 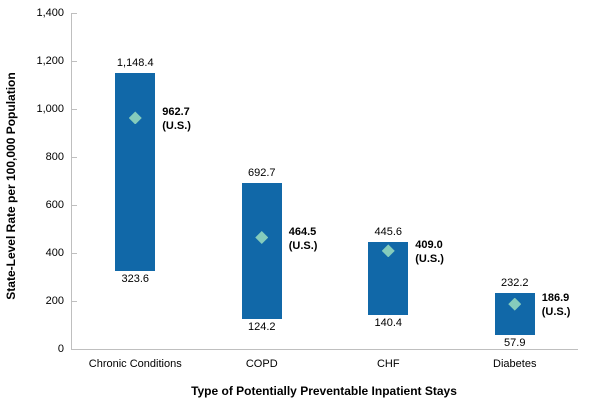 What do you see at coordinates (388, 232) in the screenshot?
I see `max-value-label-chf: 445.6` at bounding box center [388, 232].